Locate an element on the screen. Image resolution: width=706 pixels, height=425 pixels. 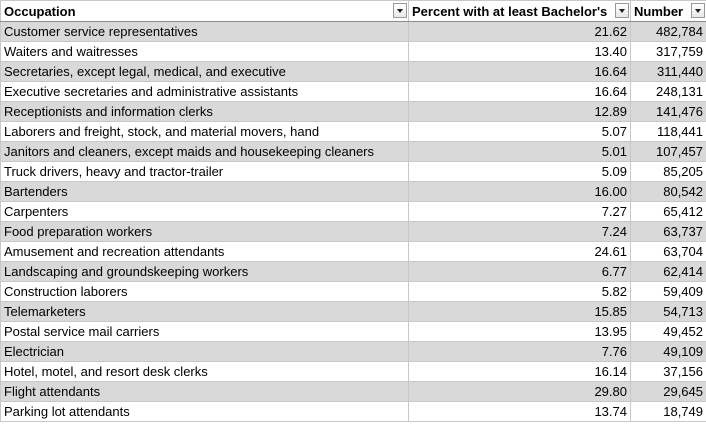
number-cell: 482,784 is located at coordinates (668, 31).